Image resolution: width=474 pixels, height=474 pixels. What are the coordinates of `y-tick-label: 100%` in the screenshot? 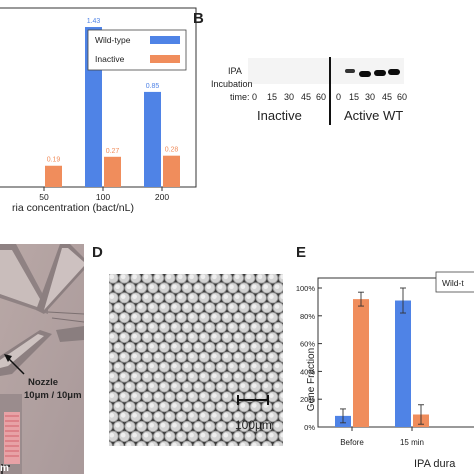 It's located at (306, 288).